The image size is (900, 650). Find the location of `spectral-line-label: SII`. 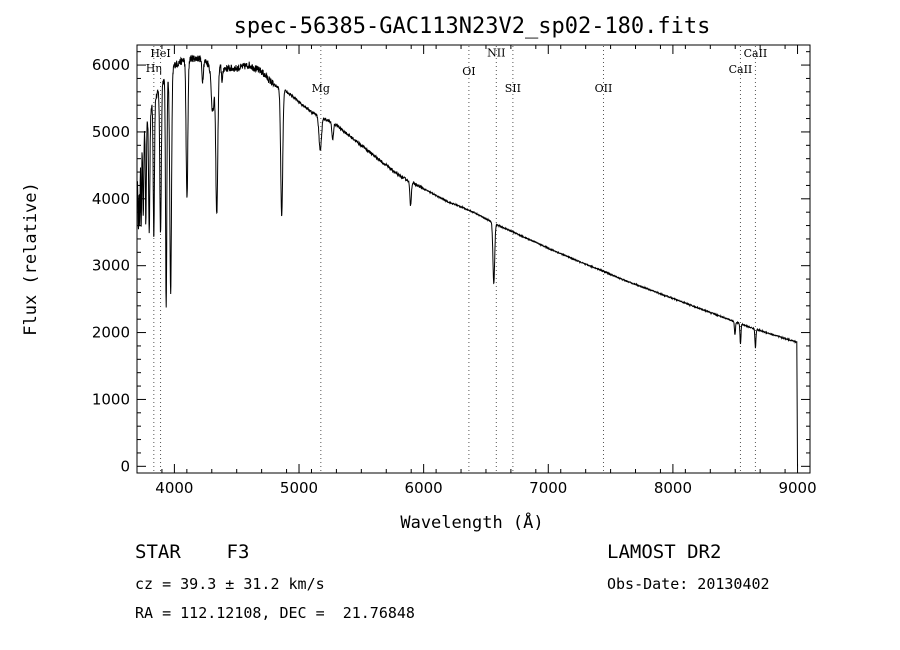

spectral-line-label: SII is located at coordinates (513, 88).